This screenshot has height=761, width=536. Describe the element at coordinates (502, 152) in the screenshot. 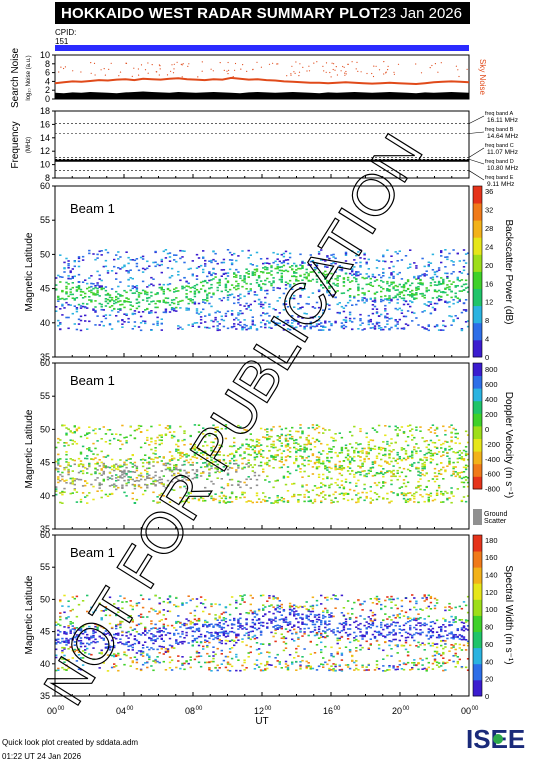

I see `frequency-band-value: 11.07 MHz` at that location.